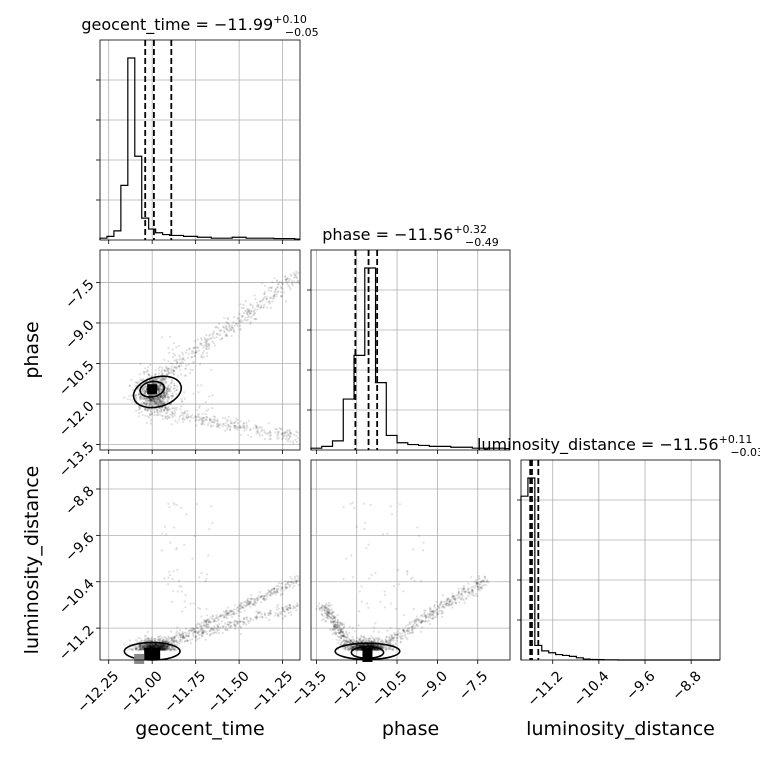  What do you see at coordinates (620, 560) in the screenshot?
I see `panel-frame-r2c2` at bounding box center [620, 560].